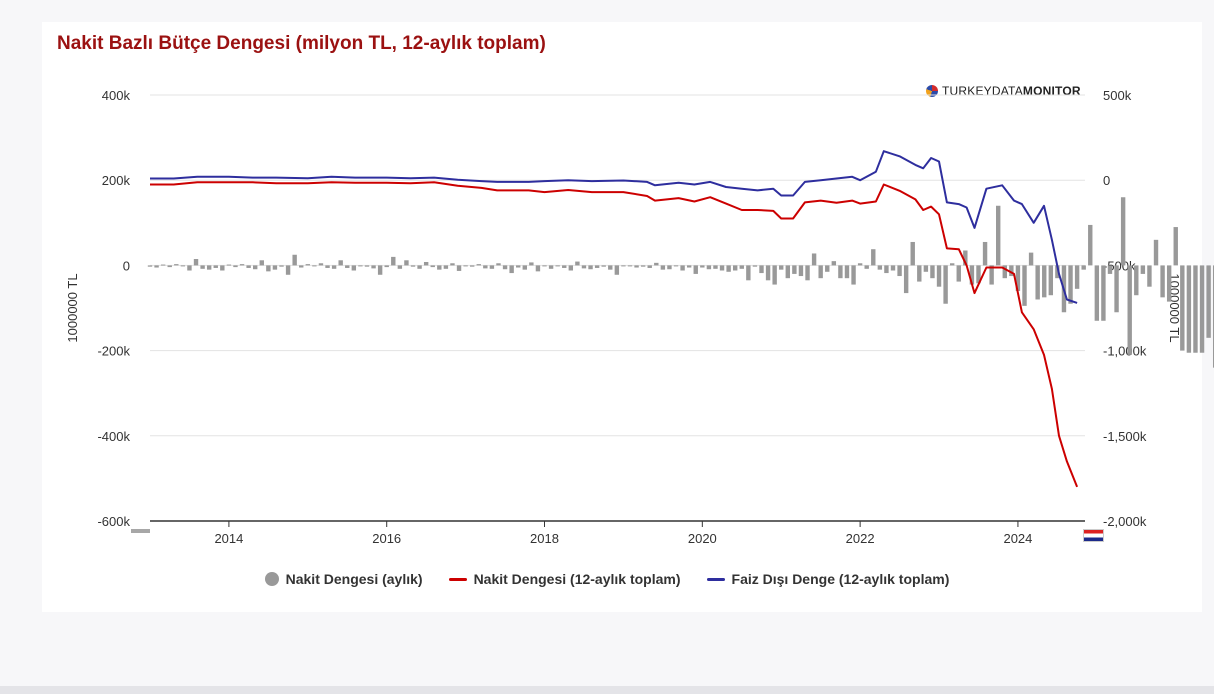  I want to click on legend-item-primary-12m: Faiz Dışı Denge (12-aylık toplam), so click(828, 579).